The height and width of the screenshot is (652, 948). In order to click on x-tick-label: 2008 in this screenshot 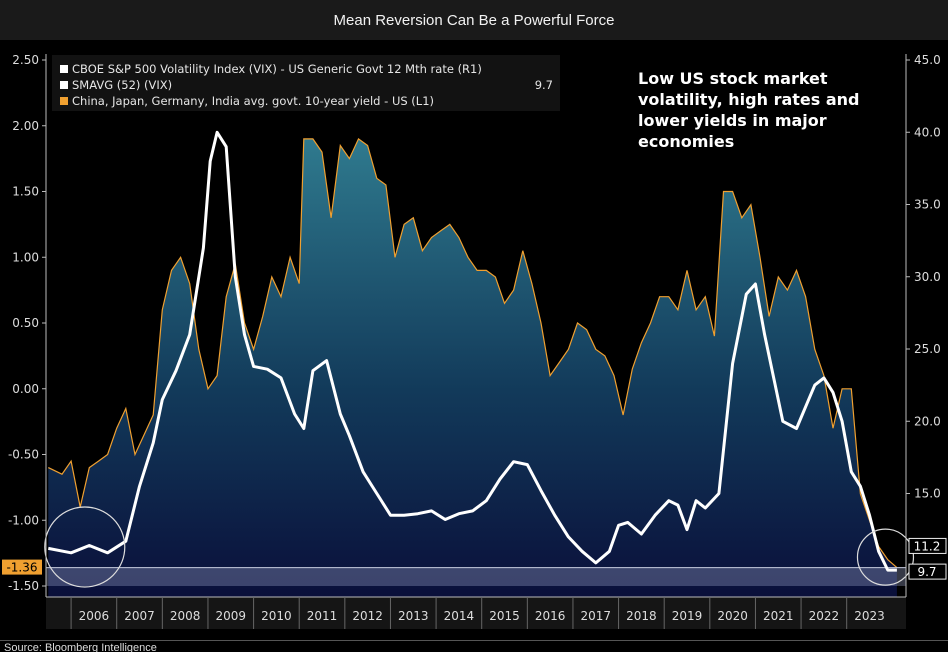, I will do `click(185, 616)`.